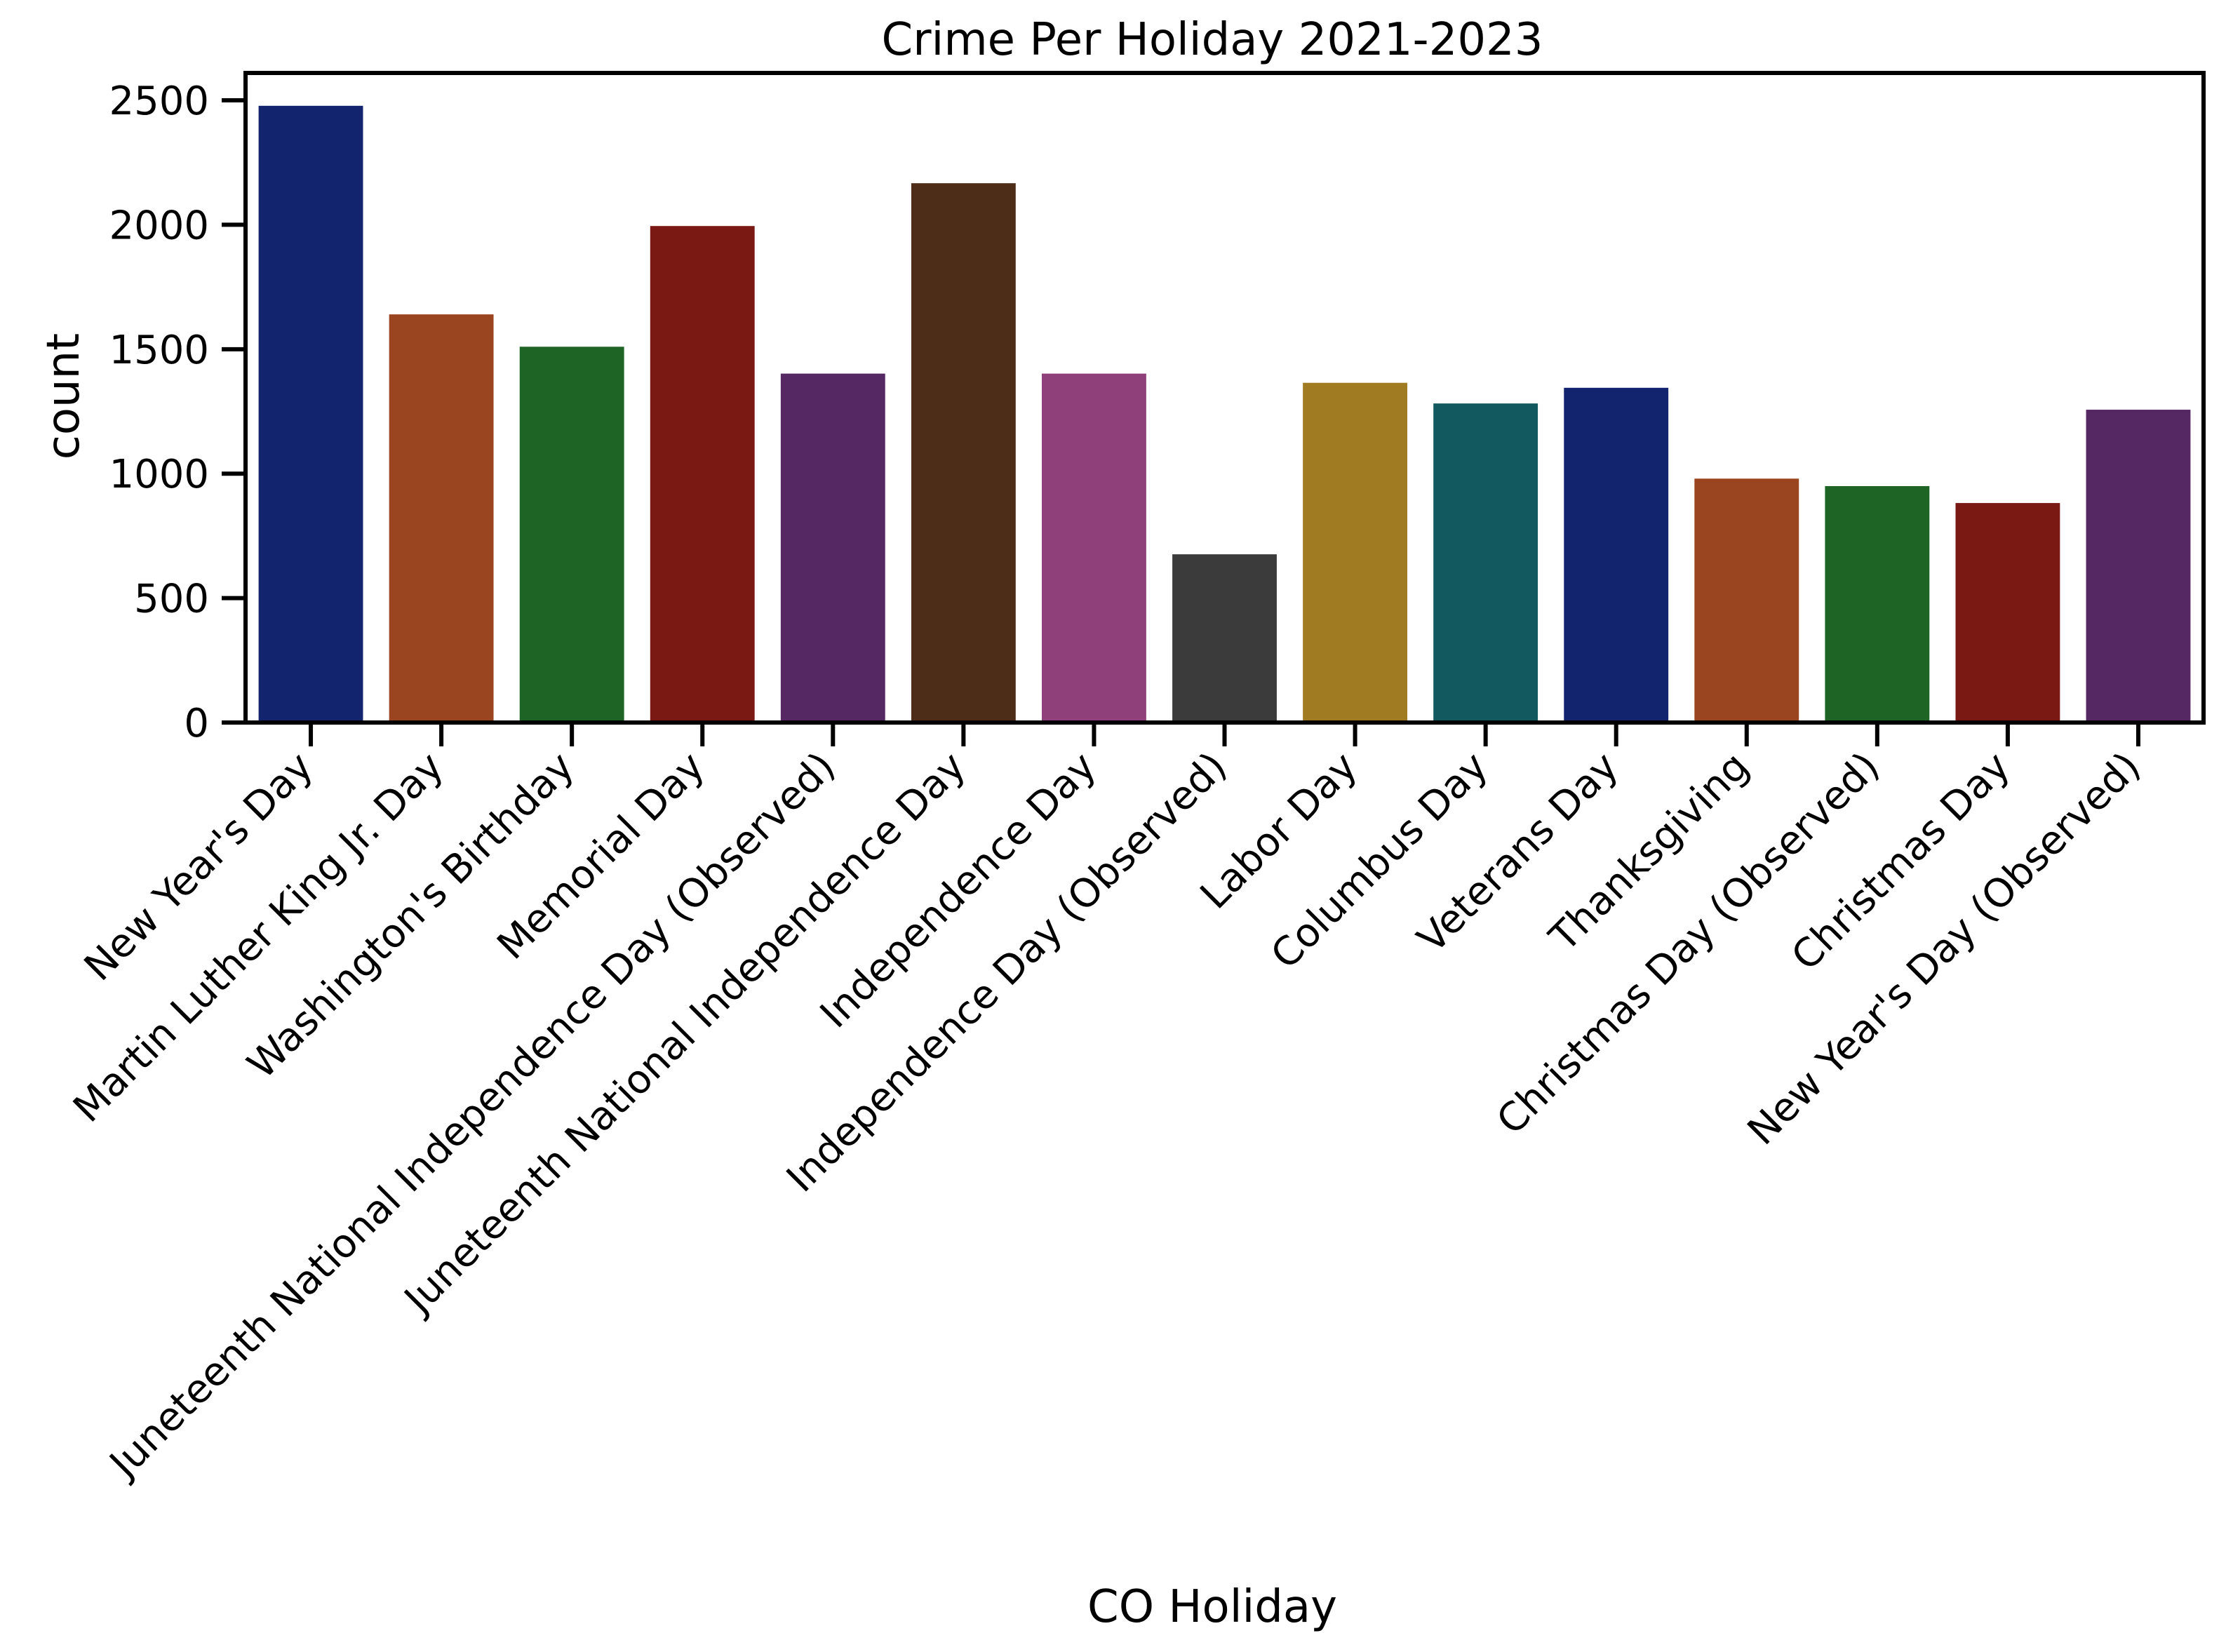 The image size is (2226, 1652). What do you see at coordinates (177, 412) in the screenshot?
I see `y-axis-ticks: 0 500 1000 1500 2000 2500` at bounding box center [177, 412].